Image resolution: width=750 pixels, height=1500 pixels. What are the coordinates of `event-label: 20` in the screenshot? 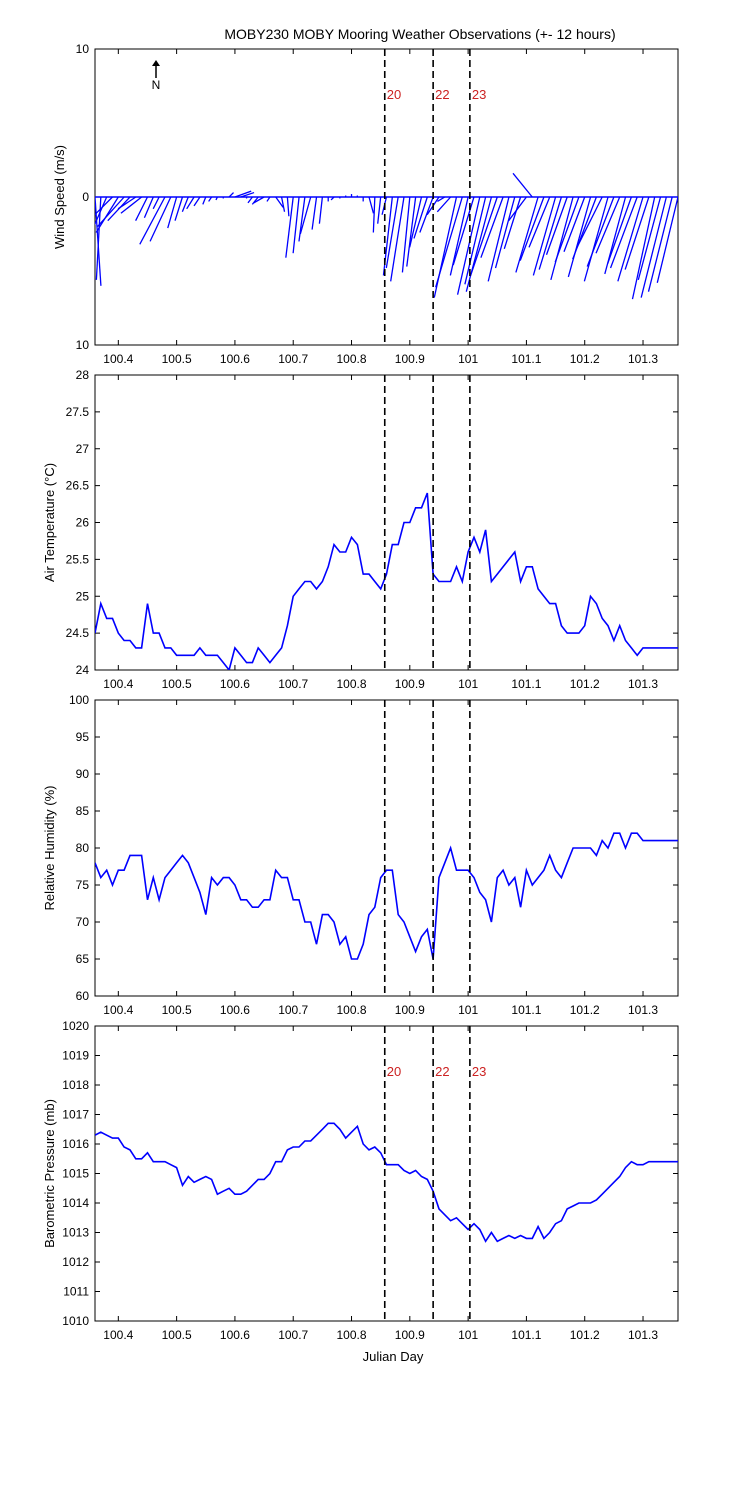 It's located at (394, 1071).